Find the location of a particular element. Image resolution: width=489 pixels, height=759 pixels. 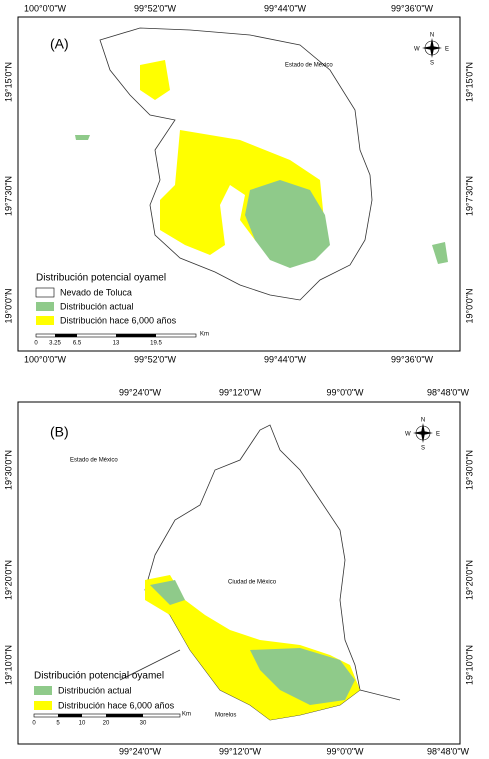

scale-label: 30 is located at coordinates (143, 724).